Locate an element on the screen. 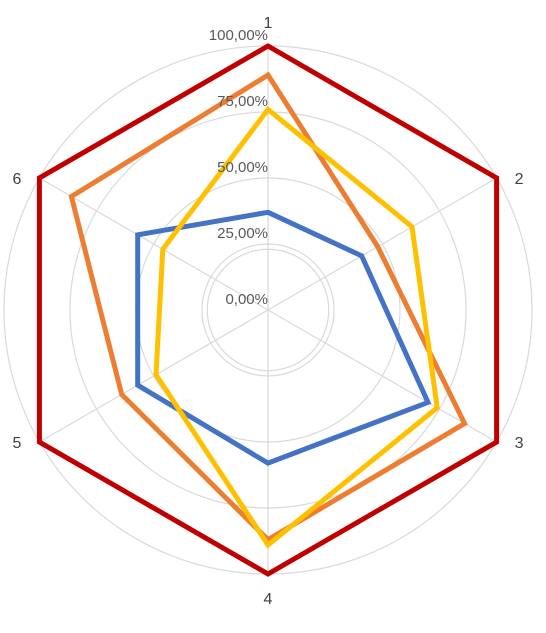  tick-label-0: 0,00% is located at coordinates (246, 299).